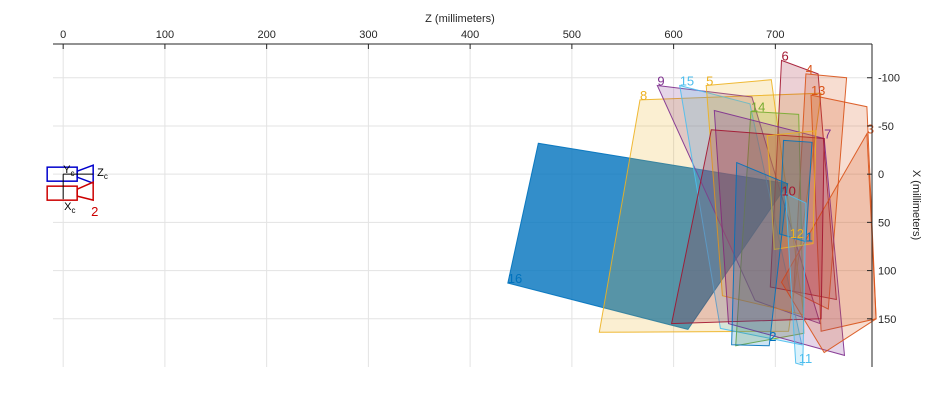 The image size is (940, 401). Describe the element at coordinates (806, 358) in the screenshot. I see `board-label-11: 11` at that location.